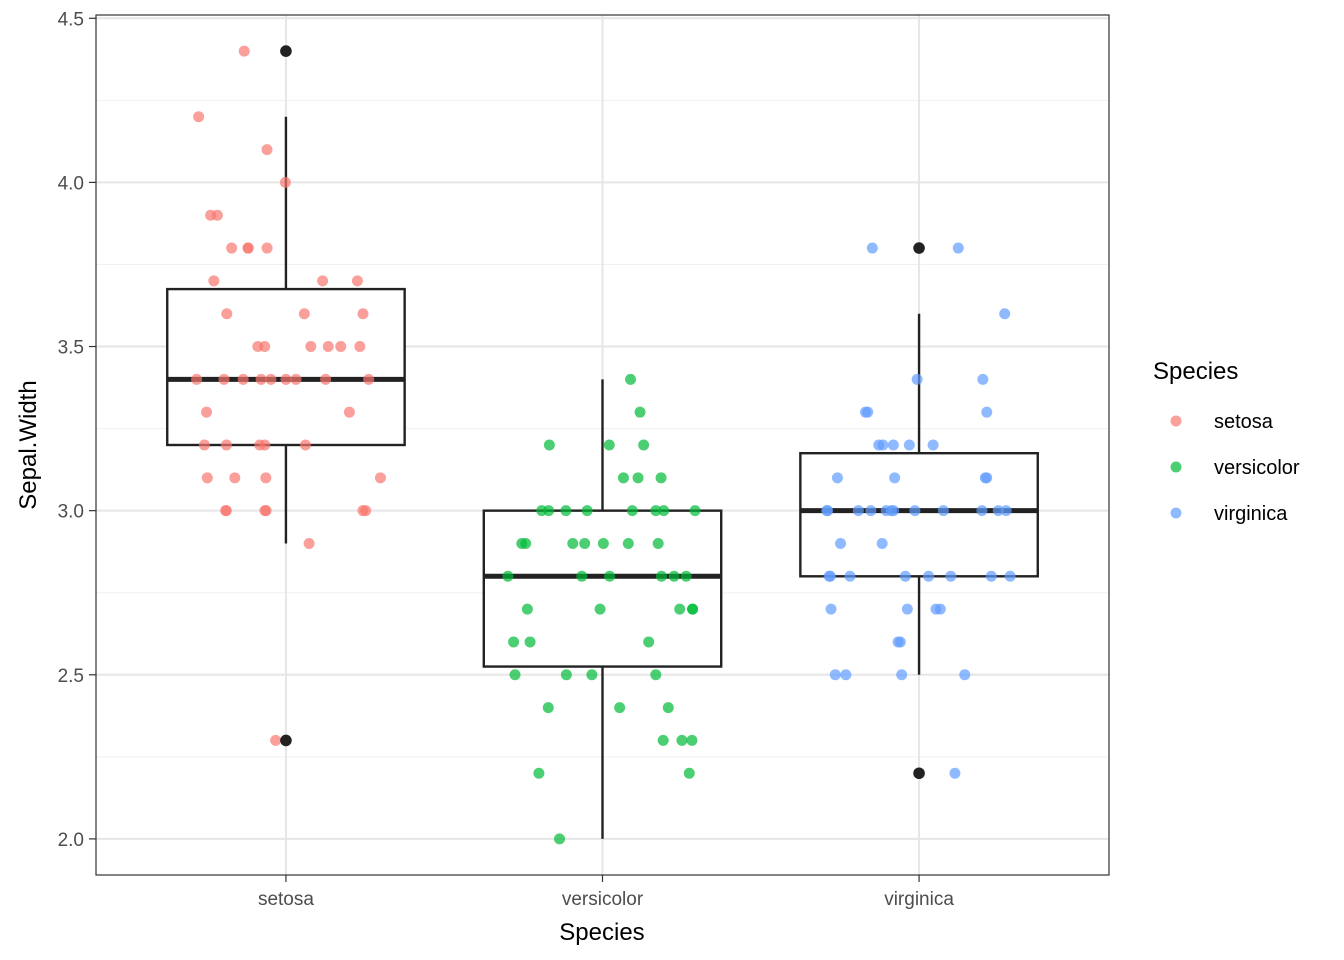 The width and height of the screenshot is (1344, 960). I want to click on legend-label-versicolor: versicolor, so click(1257, 468).